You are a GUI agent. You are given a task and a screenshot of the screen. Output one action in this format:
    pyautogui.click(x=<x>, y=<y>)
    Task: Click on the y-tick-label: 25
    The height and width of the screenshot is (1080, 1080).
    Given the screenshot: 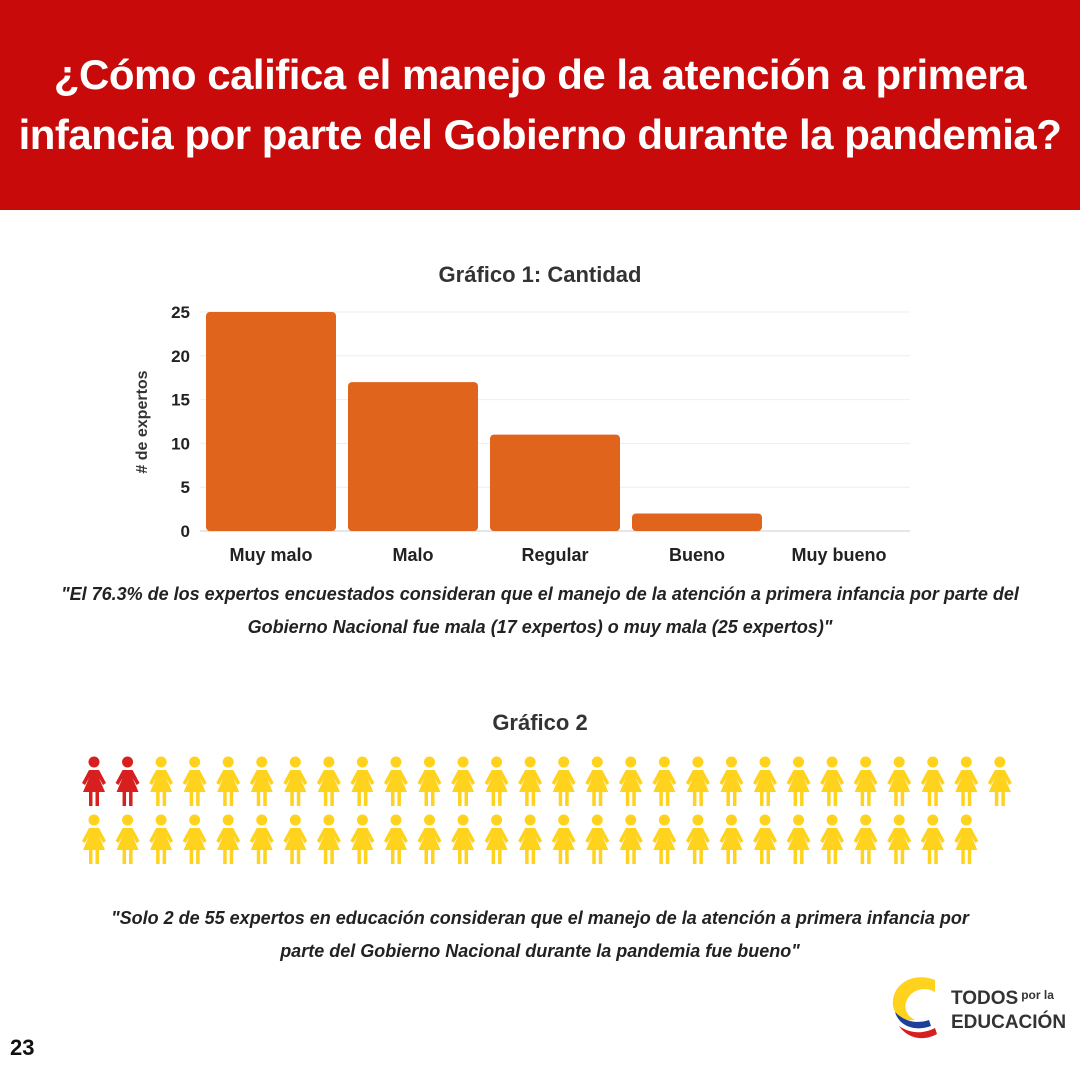 What is the action you would take?
    pyautogui.click(x=180, y=312)
    